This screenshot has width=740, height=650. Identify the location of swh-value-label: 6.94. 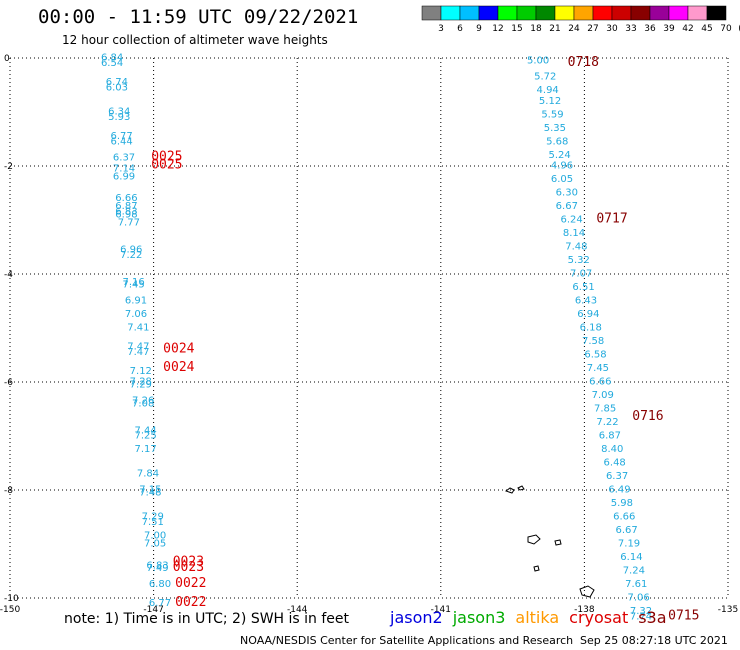
(588, 314).